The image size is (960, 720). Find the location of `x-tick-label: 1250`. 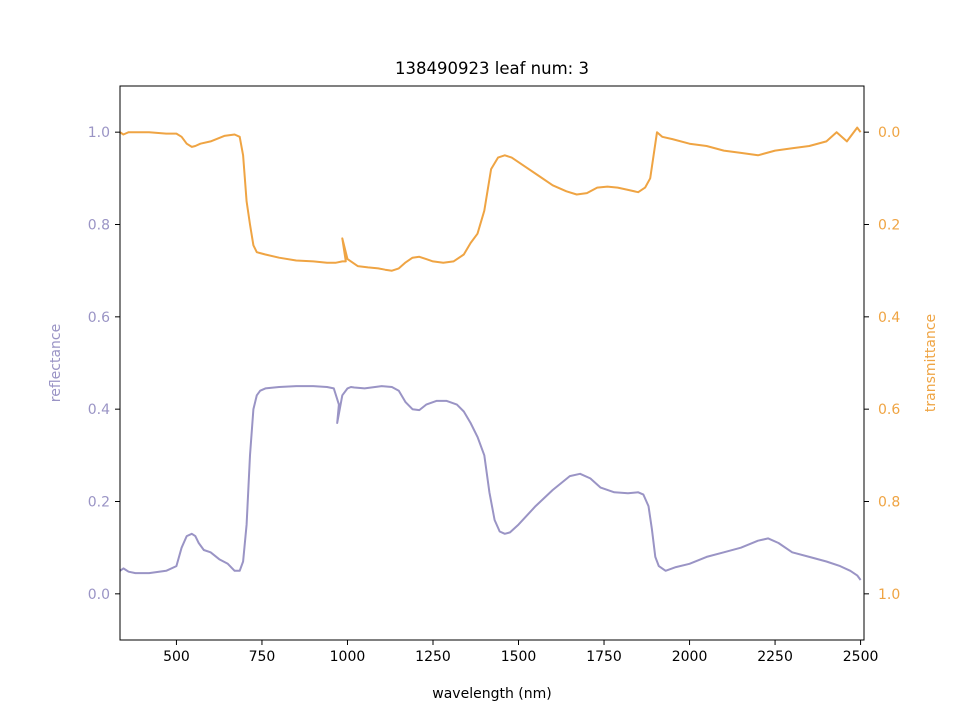

x-tick-label: 1250 is located at coordinates (433, 657).